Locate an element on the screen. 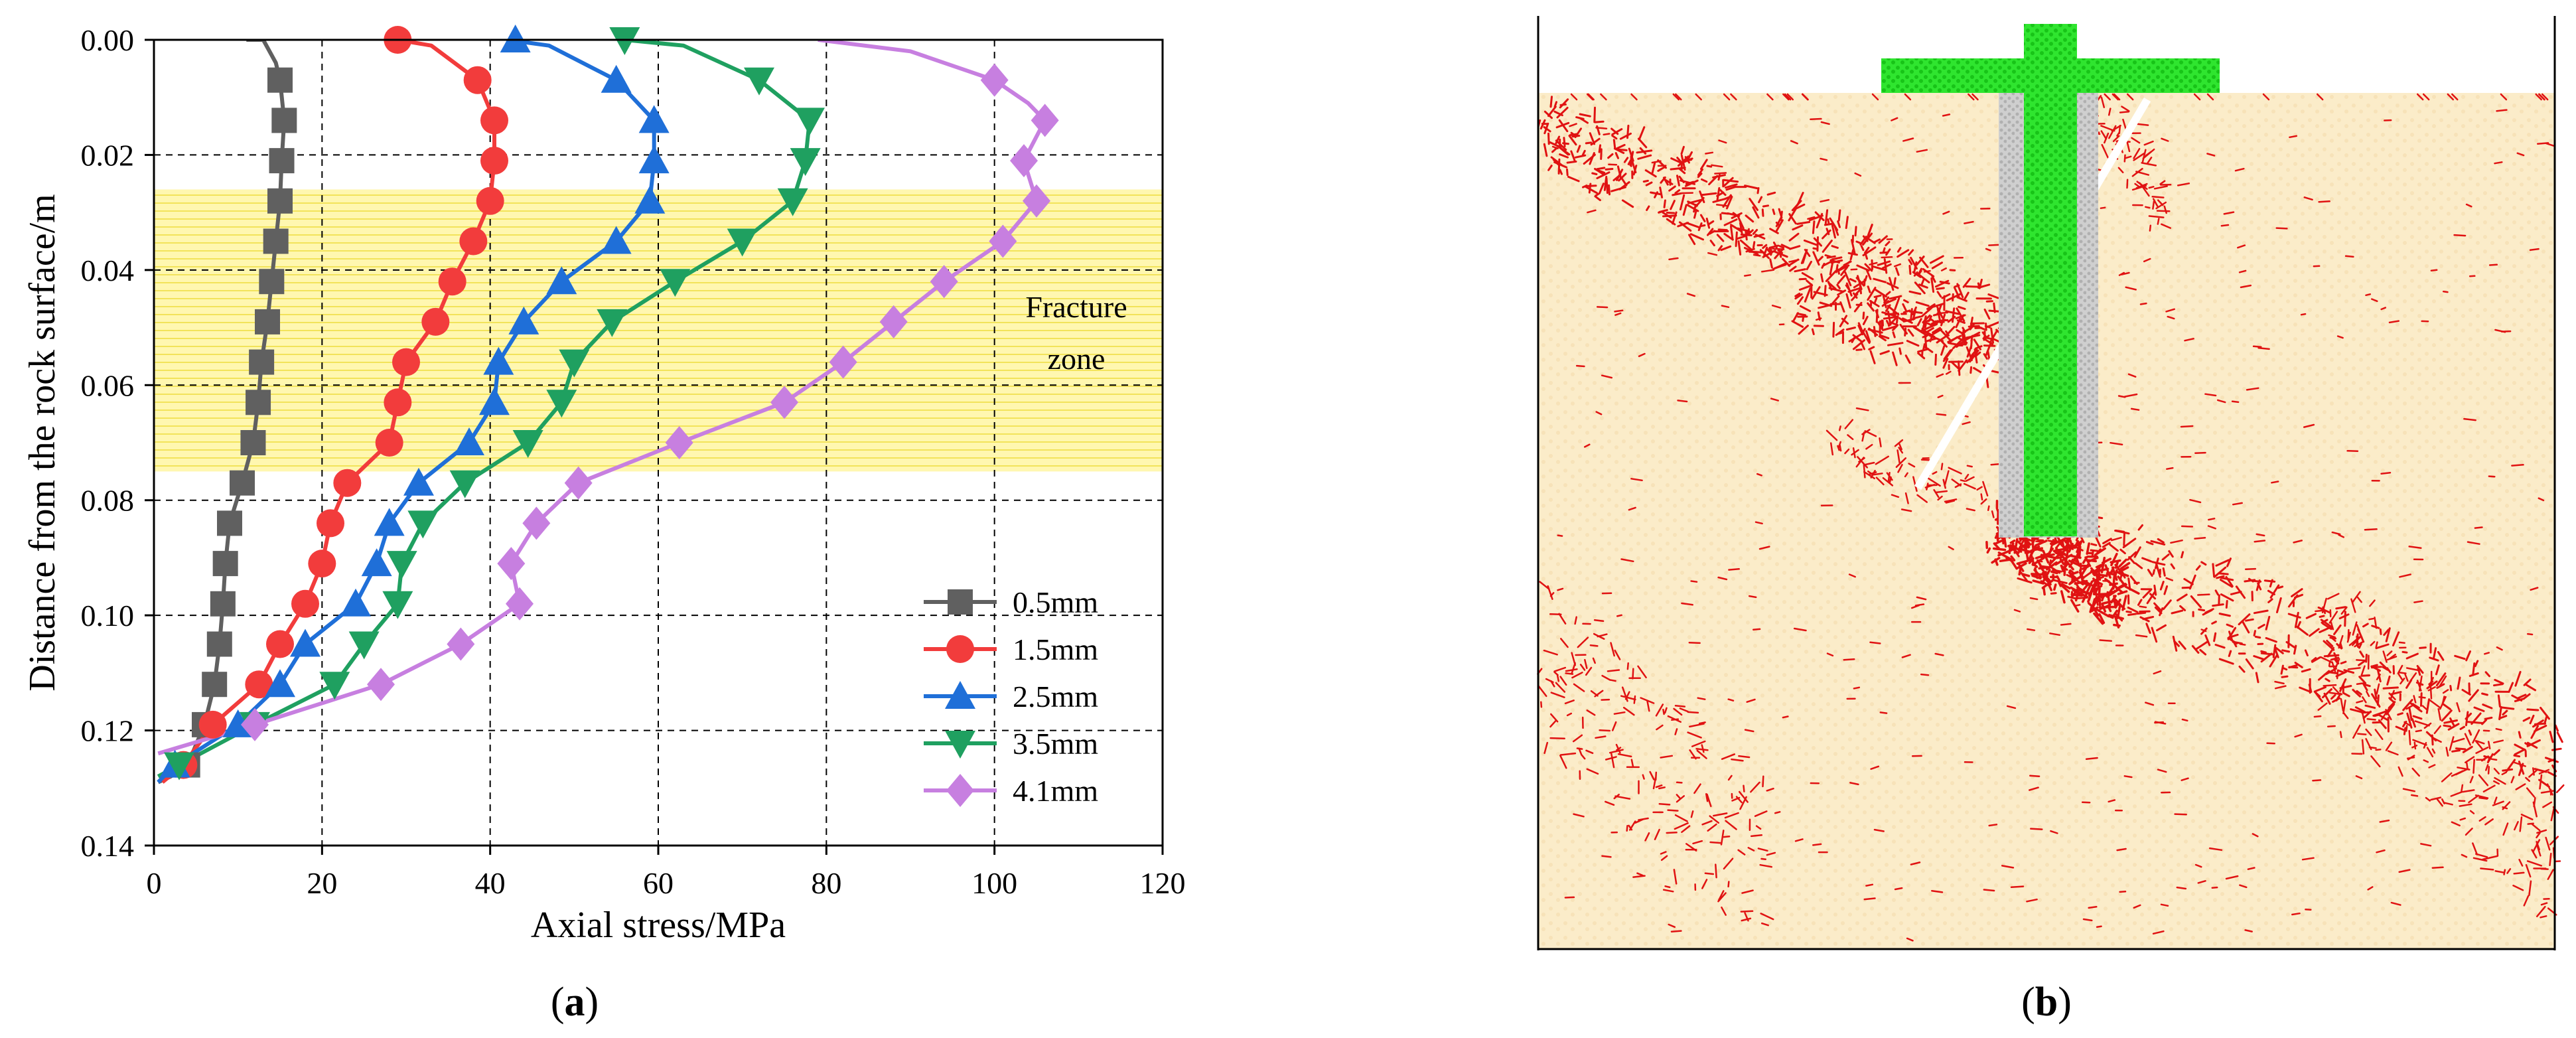 The image size is (2576, 1038). data-point-4.1mm is located at coordinates (994, 80).